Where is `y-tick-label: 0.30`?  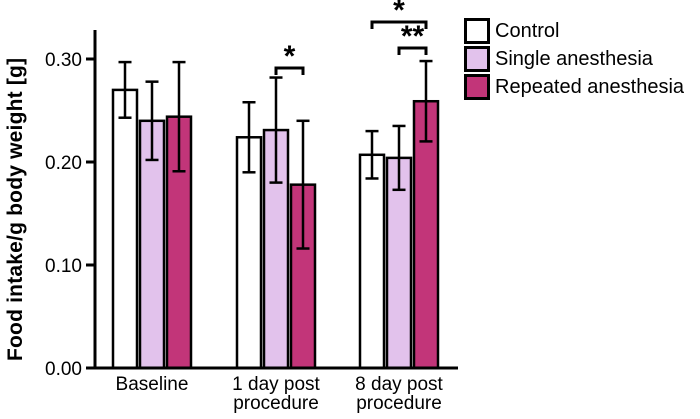
y-tick-label: 0.30 is located at coordinates (63, 60).